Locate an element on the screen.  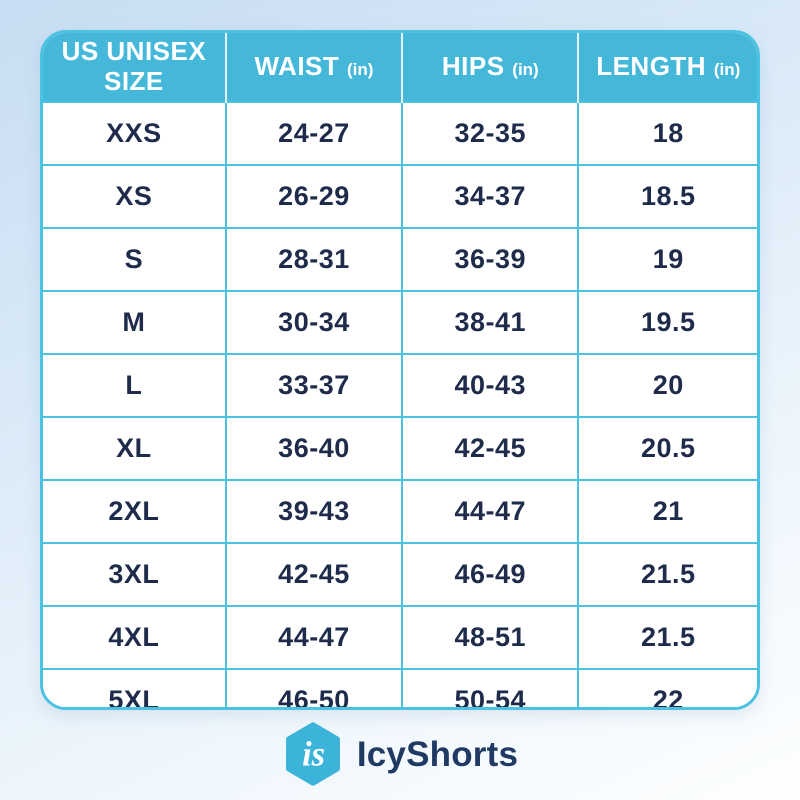
table-row: L 33-37 40-43 20 is located at coordinates (400, 385).